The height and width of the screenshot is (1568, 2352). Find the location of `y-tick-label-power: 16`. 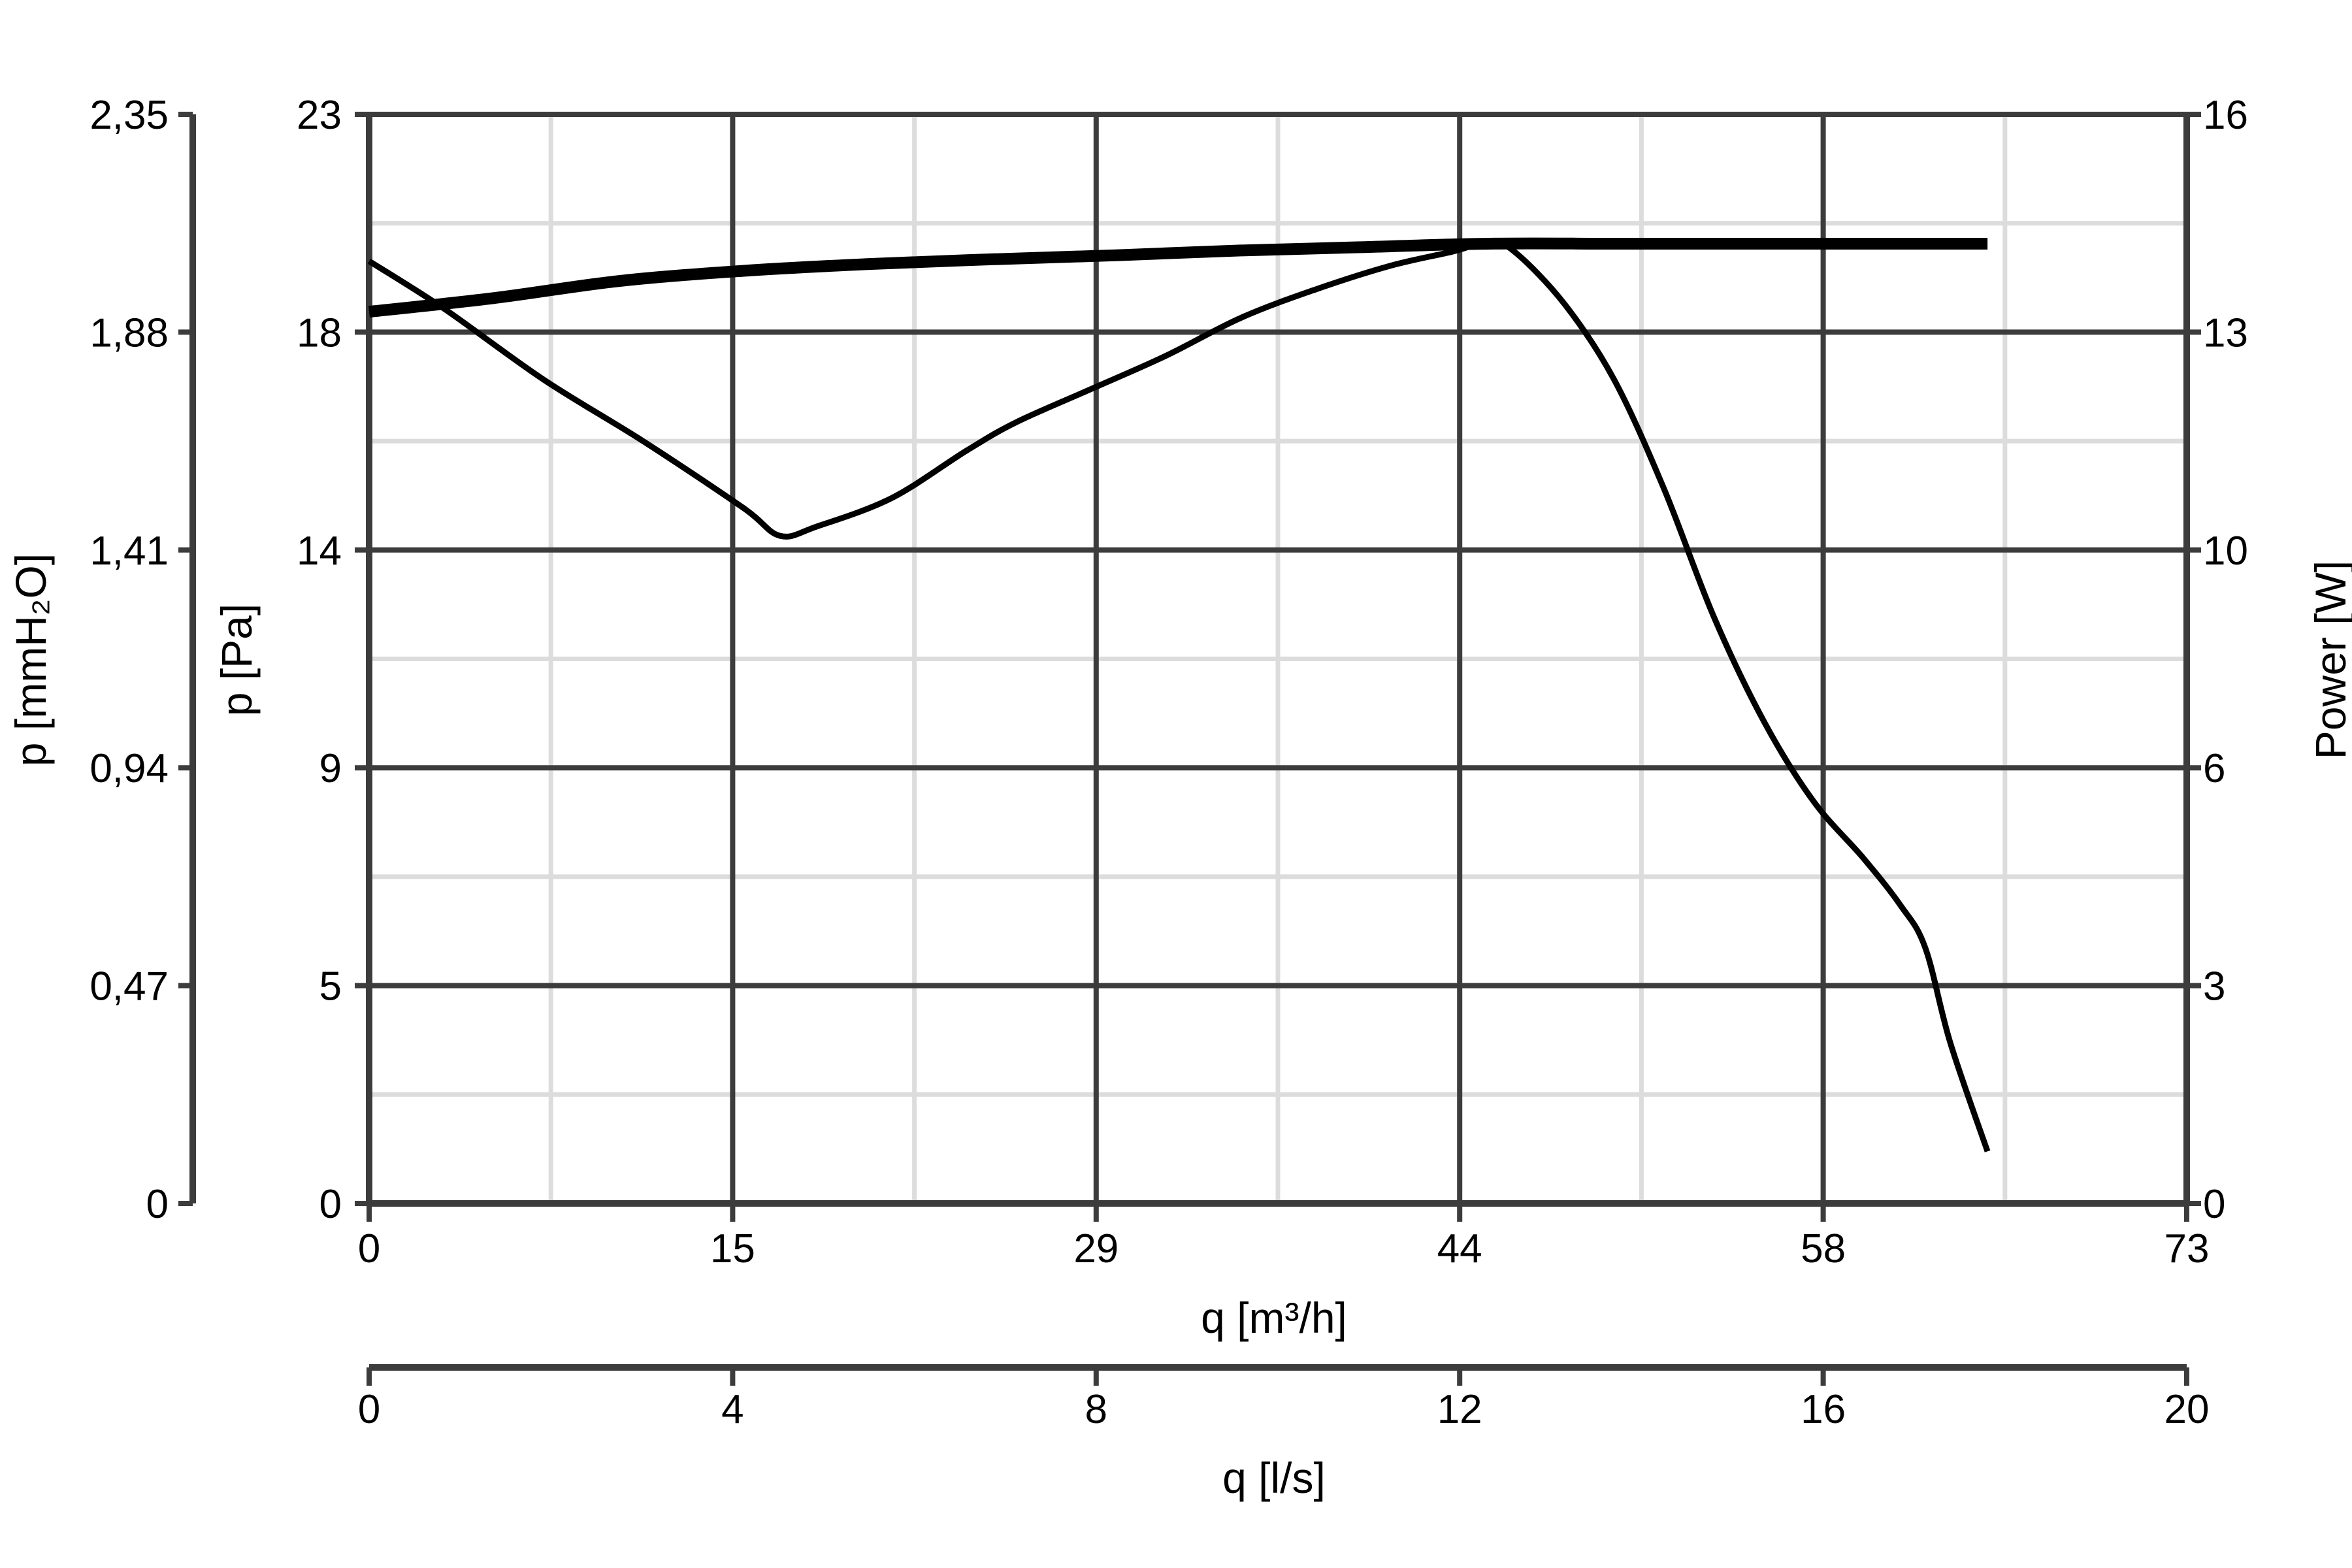

y-tick-label-power: 16 is located at coordinates (2225, 115).